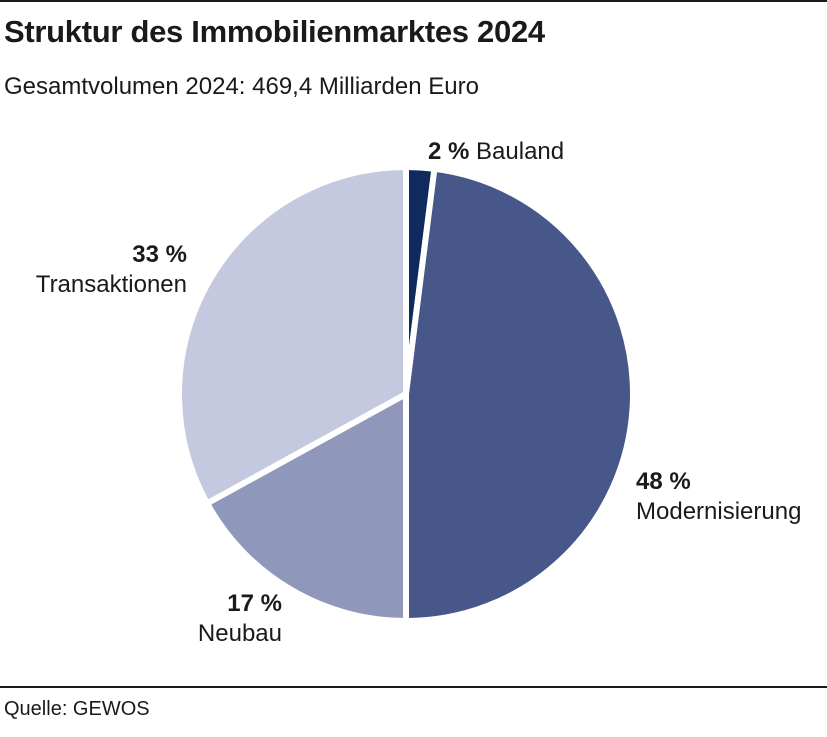 This screenshot has width=827, height=737. I want to click on chart-title: Struktur des Immobilienmarktes 2024, so click(274, 31).